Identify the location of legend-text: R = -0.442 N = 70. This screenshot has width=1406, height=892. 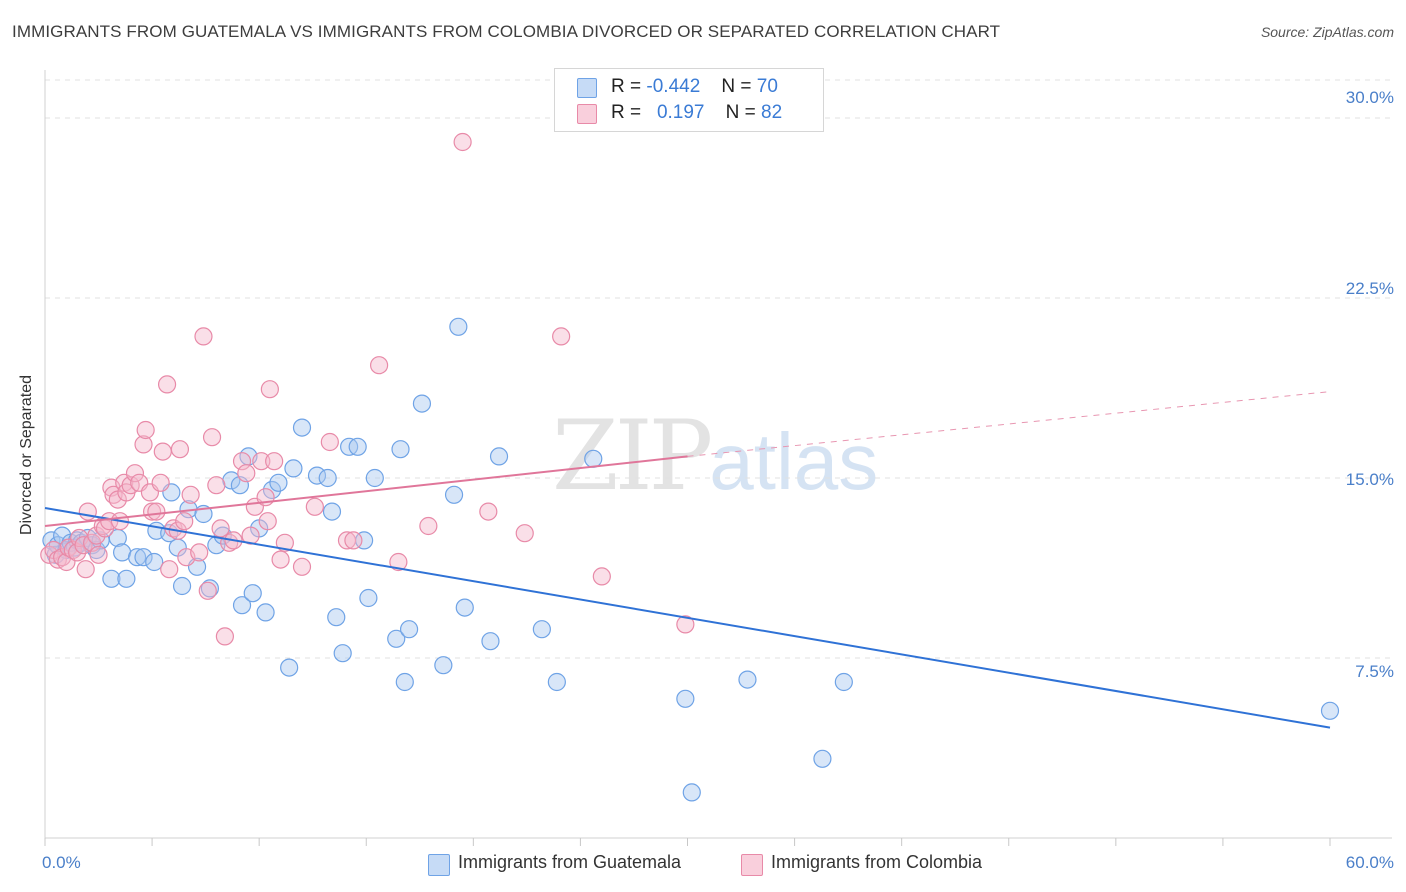
(694, 87).